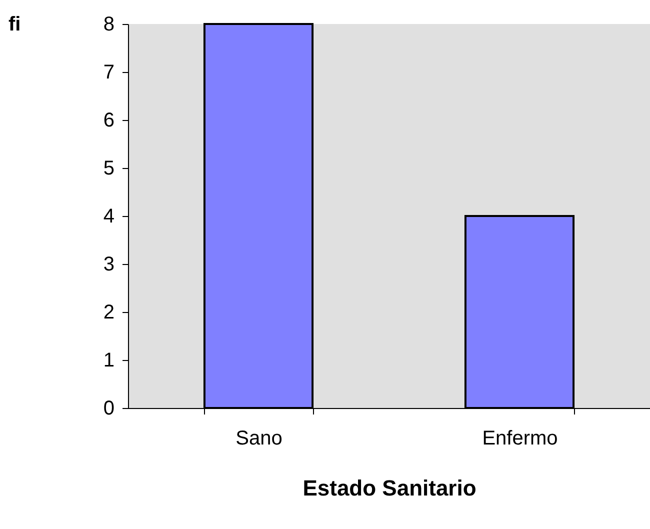 This screenshot has width=650, height=529. What do you see at coordinates (108, 265) in the screenshot?
I see `y-tick-label: 3` at bounding box center [108, 265].